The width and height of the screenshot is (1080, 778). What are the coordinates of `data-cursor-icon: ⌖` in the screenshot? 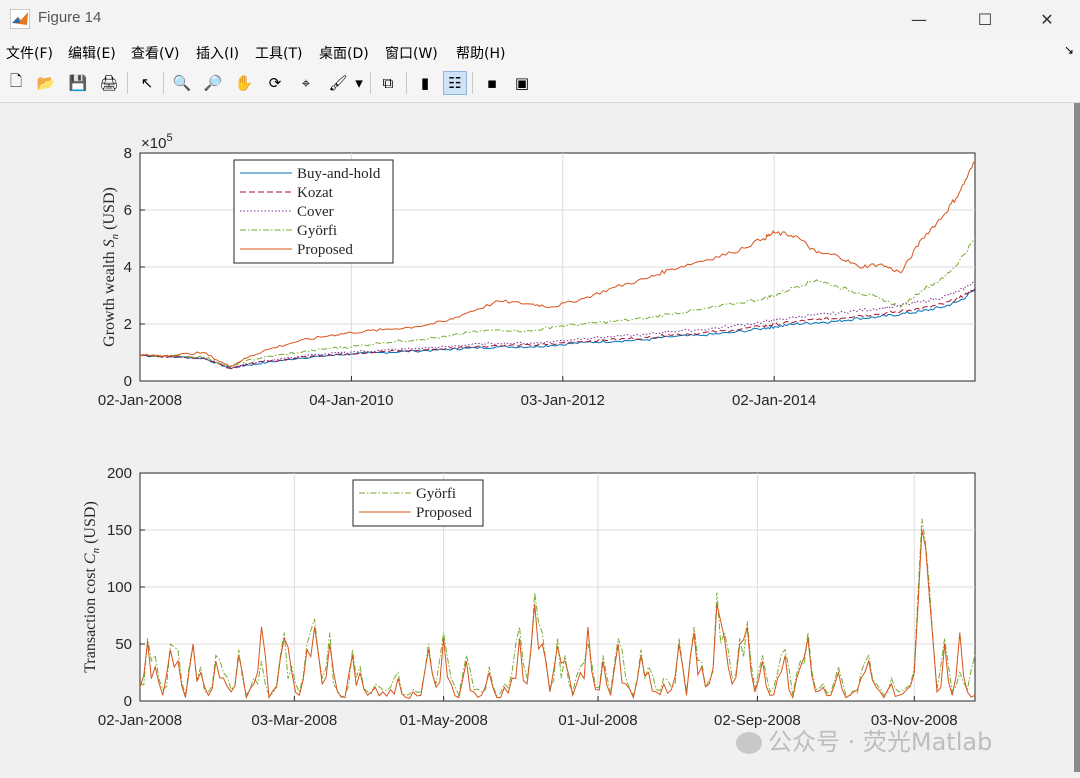 It's located at (306, 83).